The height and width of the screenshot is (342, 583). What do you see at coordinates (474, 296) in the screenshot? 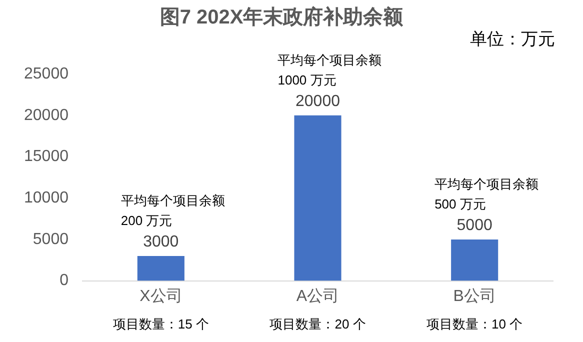
I see `x-tick-label: B公司` at bounding box center [474, 296].